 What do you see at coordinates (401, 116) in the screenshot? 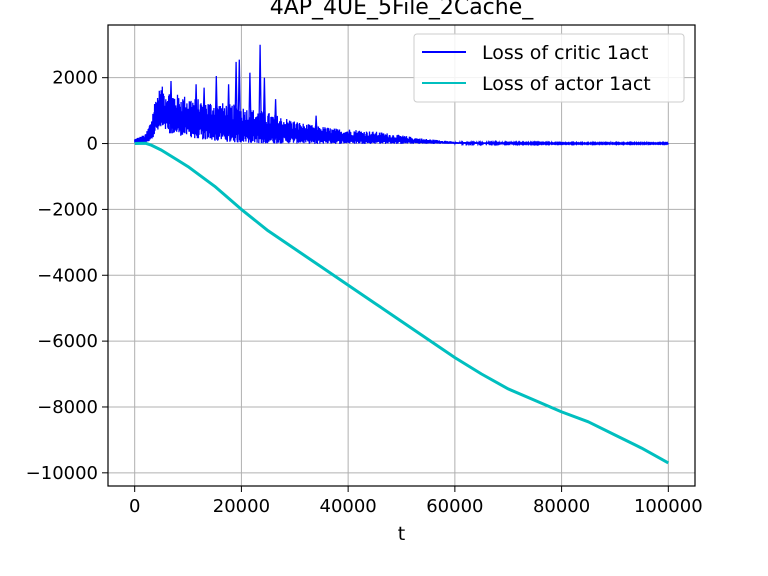
I see `series-line-critic` at bounding box center [401, 116].